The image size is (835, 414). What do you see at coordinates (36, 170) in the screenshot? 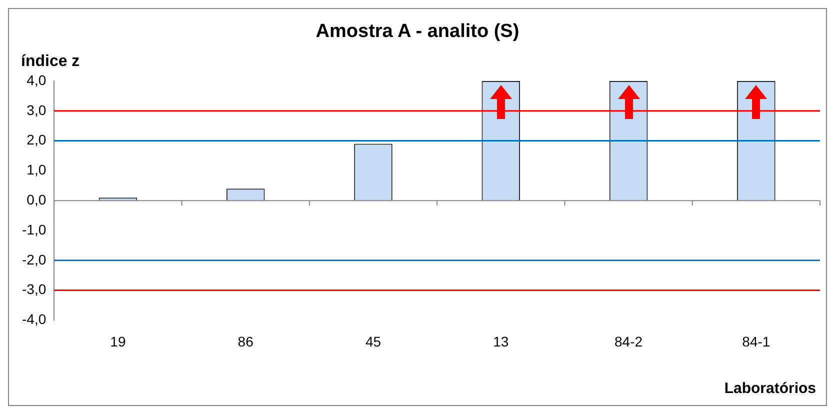
I see `y-tick-label: 1,0` at bounding box center [36, 170].